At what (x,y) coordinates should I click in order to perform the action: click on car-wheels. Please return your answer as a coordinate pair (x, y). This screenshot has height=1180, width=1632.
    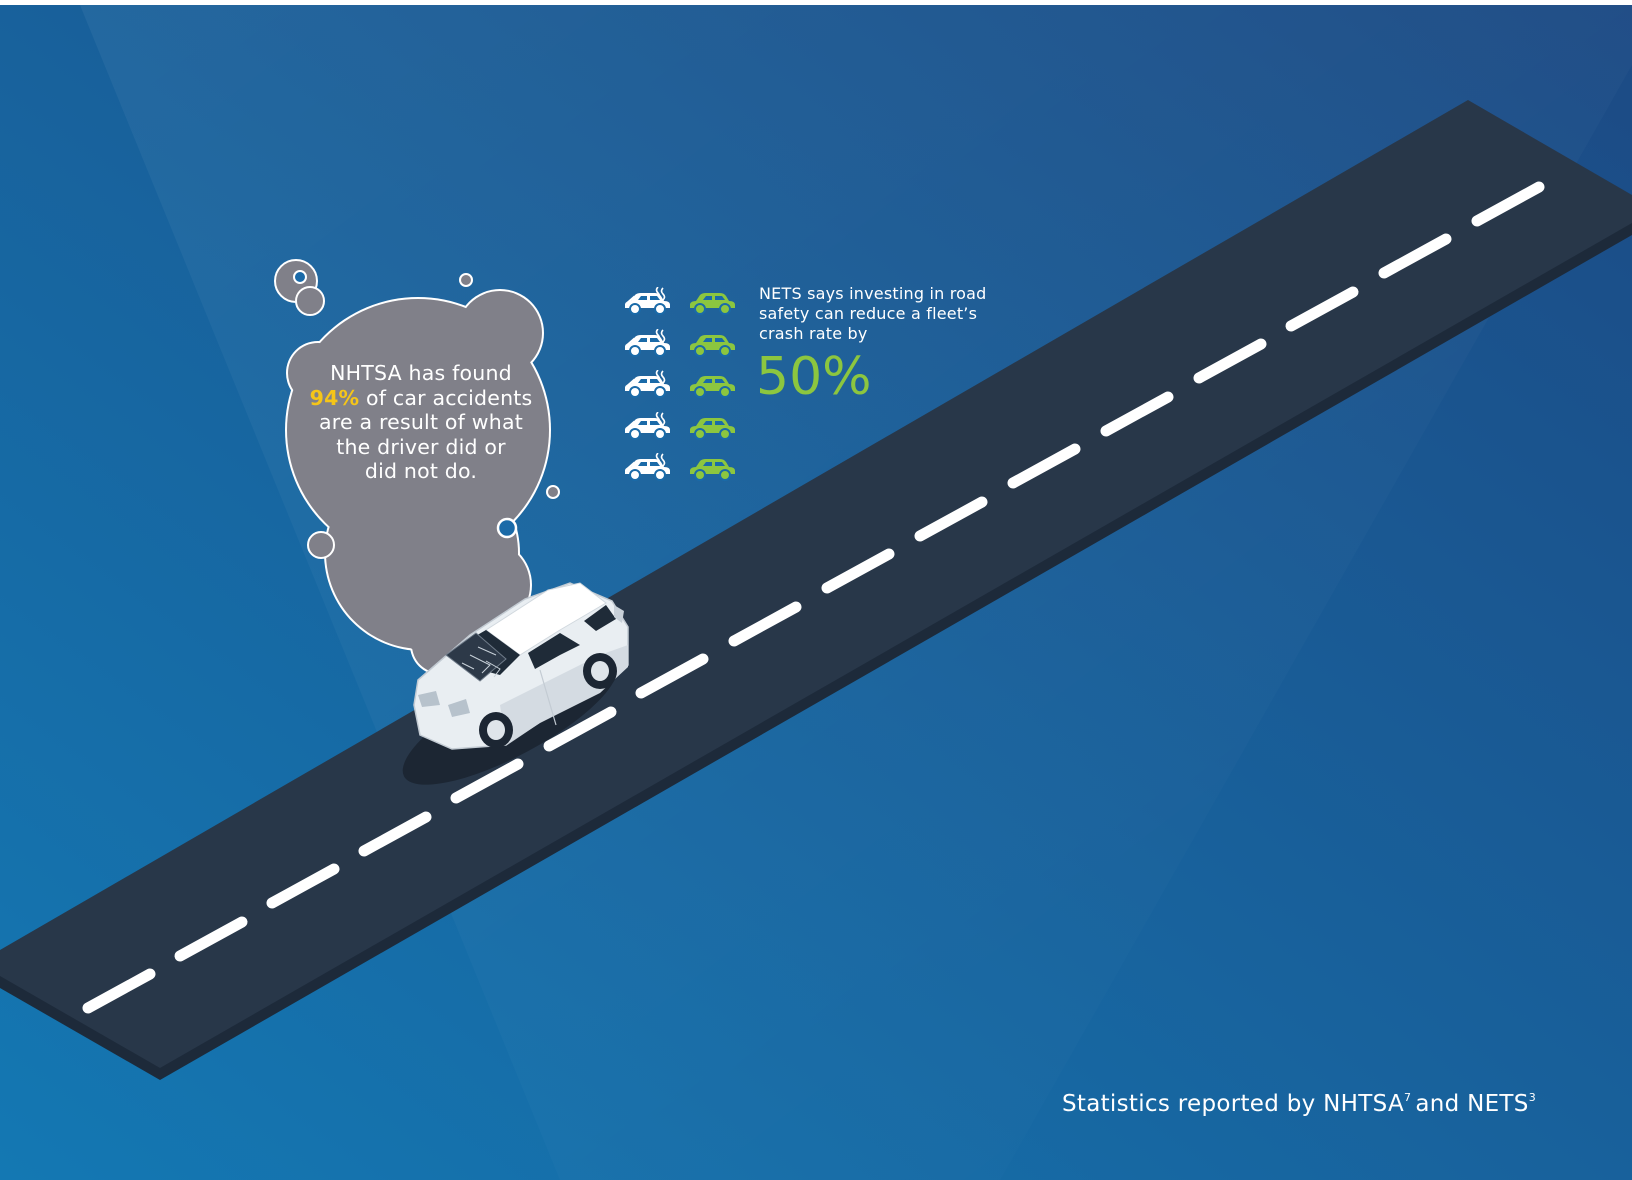
    Looking at the image, I should click on (548, 700).